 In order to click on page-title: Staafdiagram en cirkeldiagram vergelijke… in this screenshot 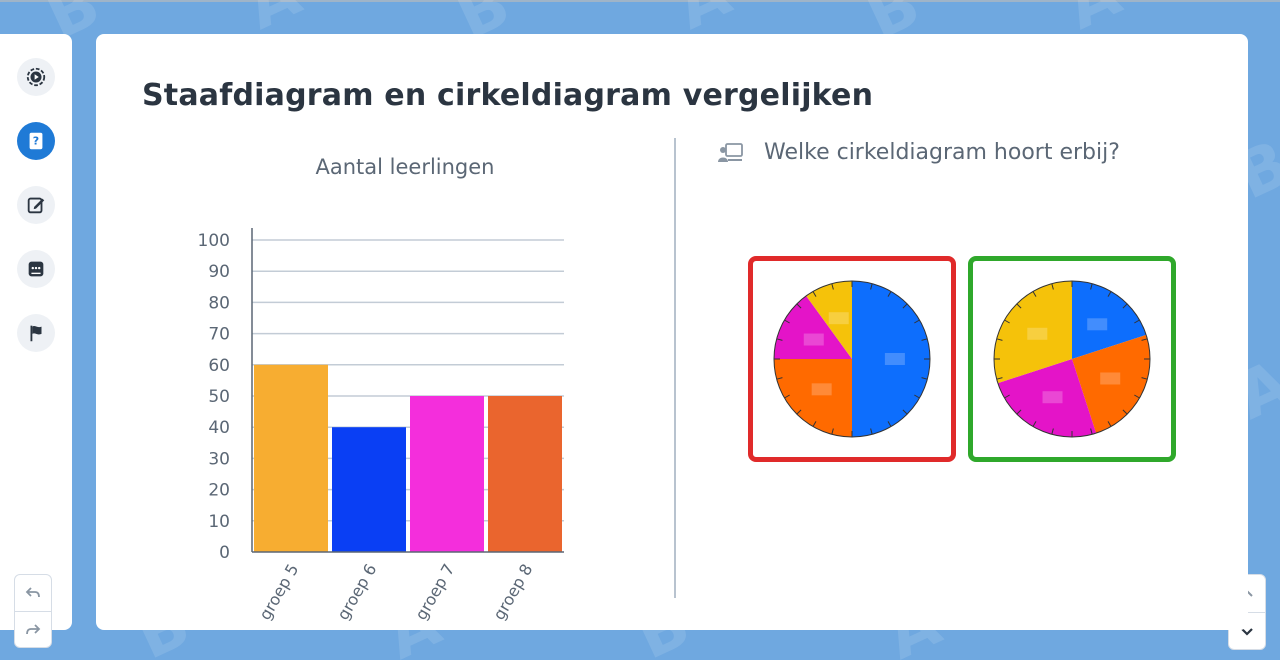, I will do `click(508, 95)`.